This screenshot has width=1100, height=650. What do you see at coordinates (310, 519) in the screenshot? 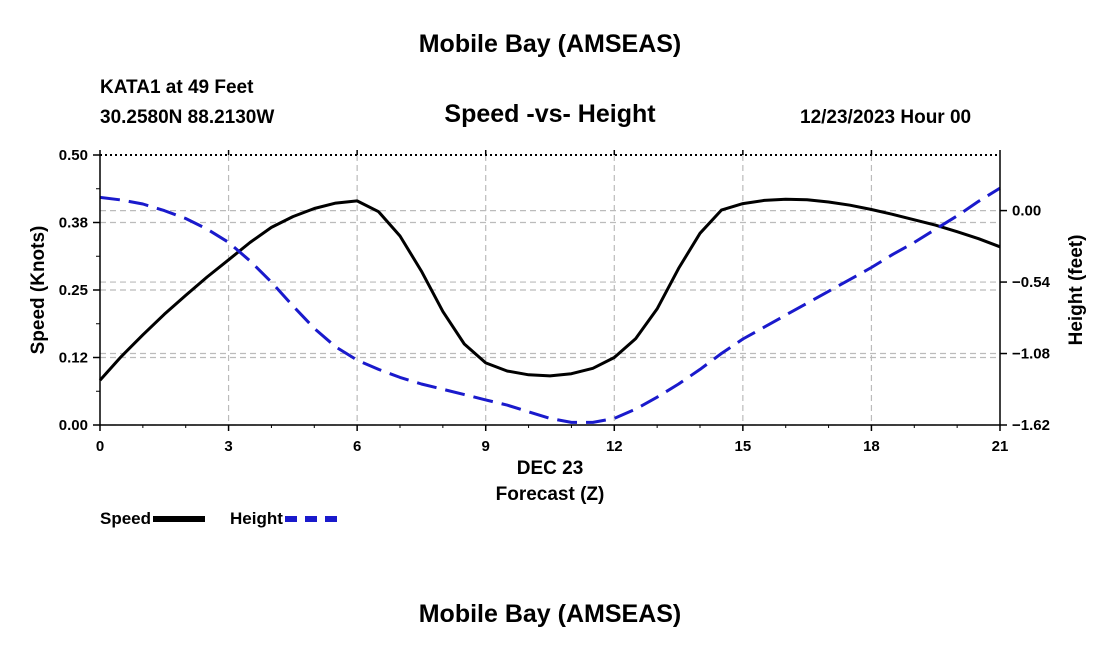
I see `legend-height-swatch` at bounding box center [310, 519].